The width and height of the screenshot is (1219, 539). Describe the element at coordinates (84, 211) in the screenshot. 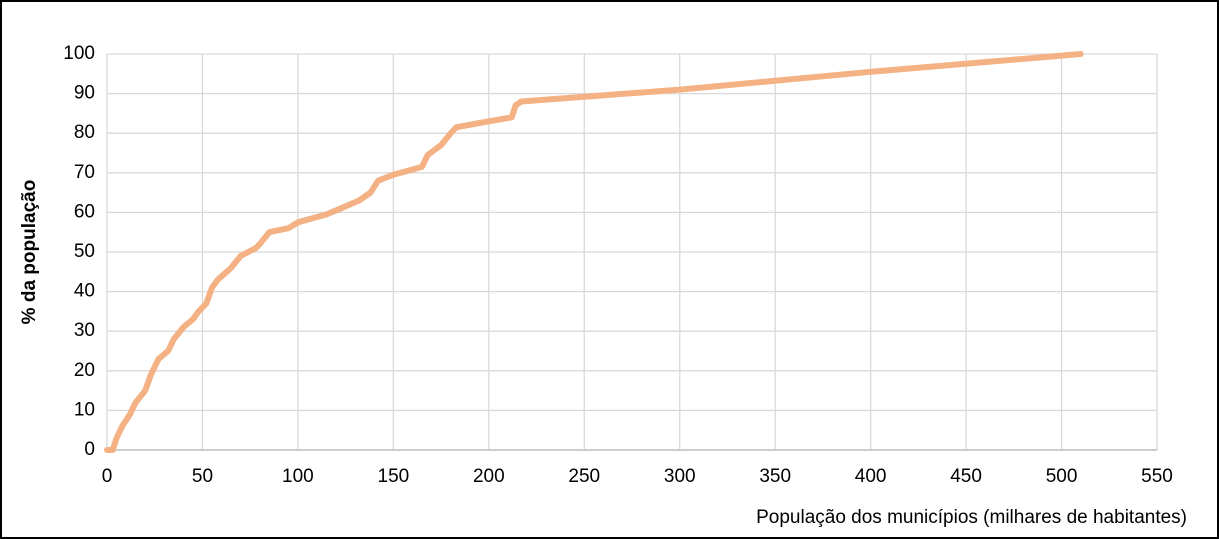

I see `y-tick-label: 60` at that location.